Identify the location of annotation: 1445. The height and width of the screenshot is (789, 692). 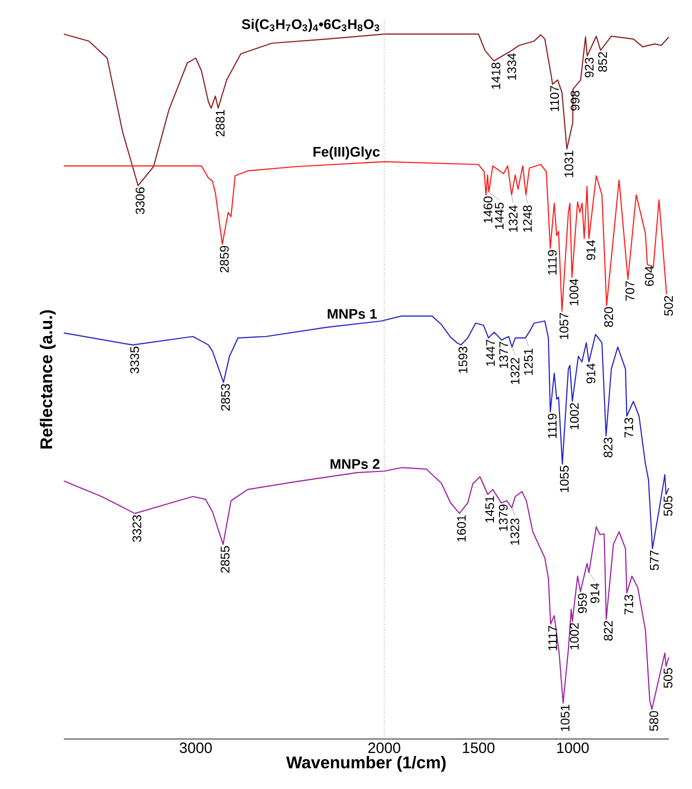
(499, 215).